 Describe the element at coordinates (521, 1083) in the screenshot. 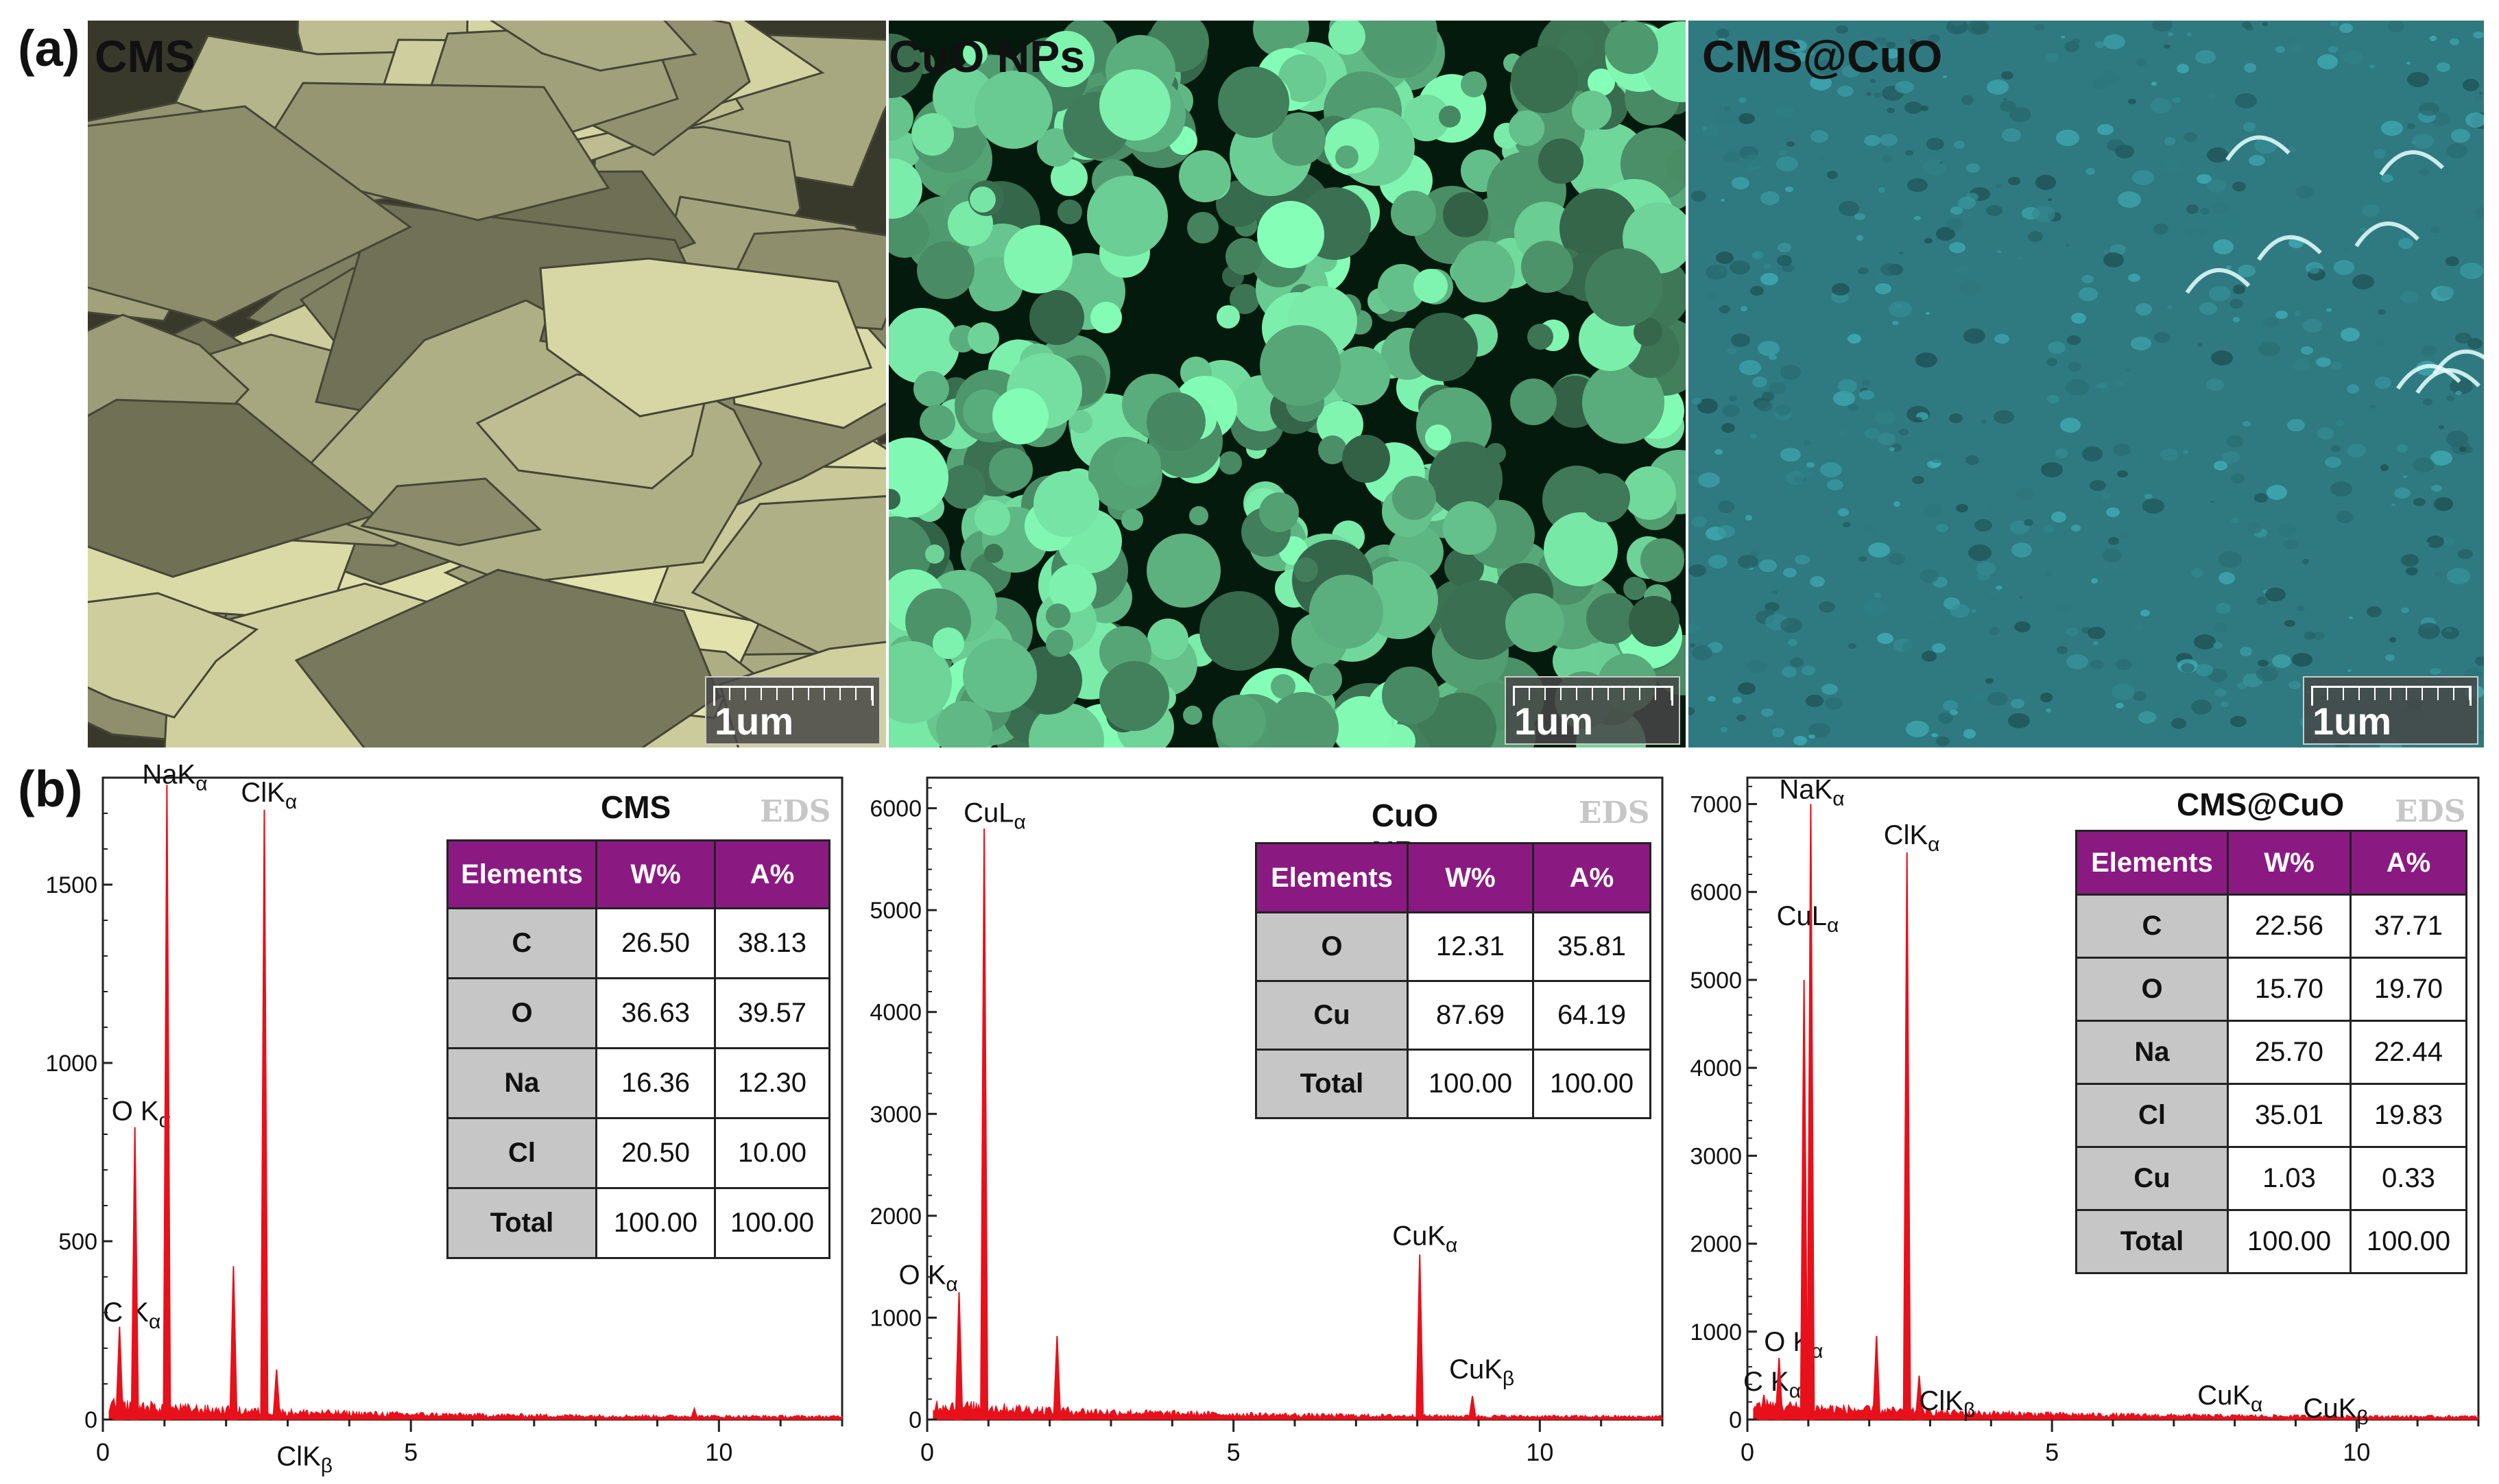

I see `table-cell: Na` at that location.